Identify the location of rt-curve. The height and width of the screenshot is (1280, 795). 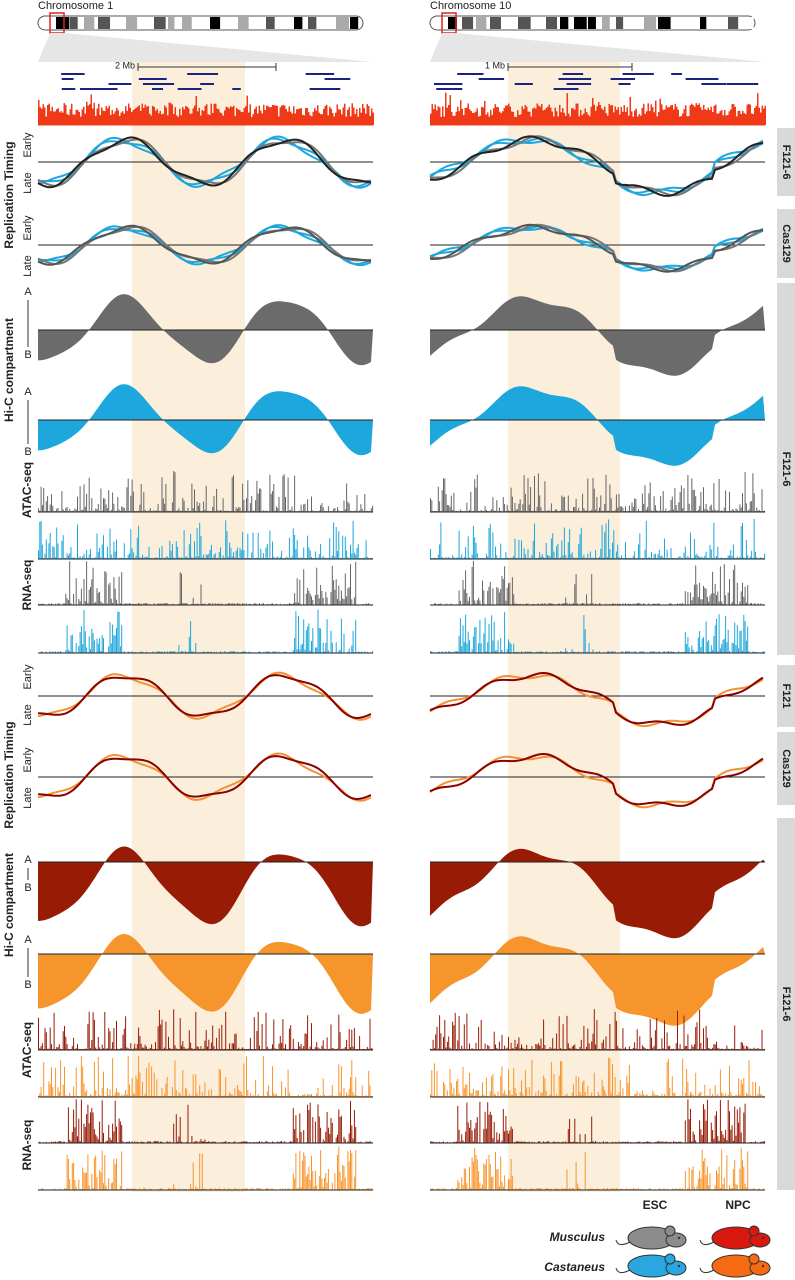
(596, 167).